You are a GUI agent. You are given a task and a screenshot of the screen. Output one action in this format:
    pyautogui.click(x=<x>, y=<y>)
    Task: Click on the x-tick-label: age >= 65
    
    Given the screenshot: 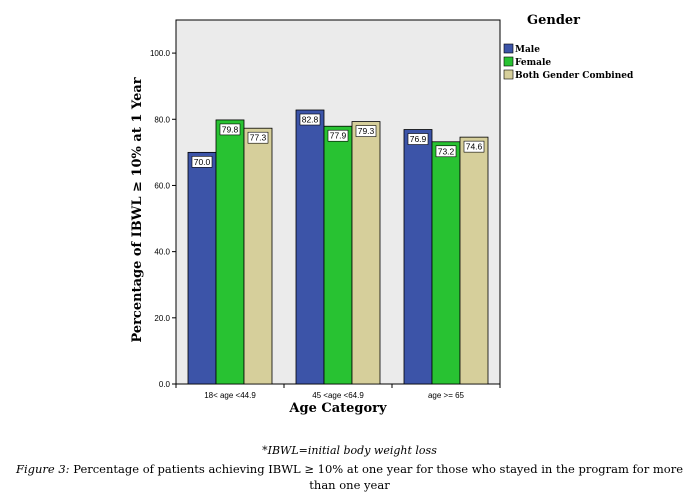 What is the action you would take?
    pyautogui.click(x=446, y=395)
    